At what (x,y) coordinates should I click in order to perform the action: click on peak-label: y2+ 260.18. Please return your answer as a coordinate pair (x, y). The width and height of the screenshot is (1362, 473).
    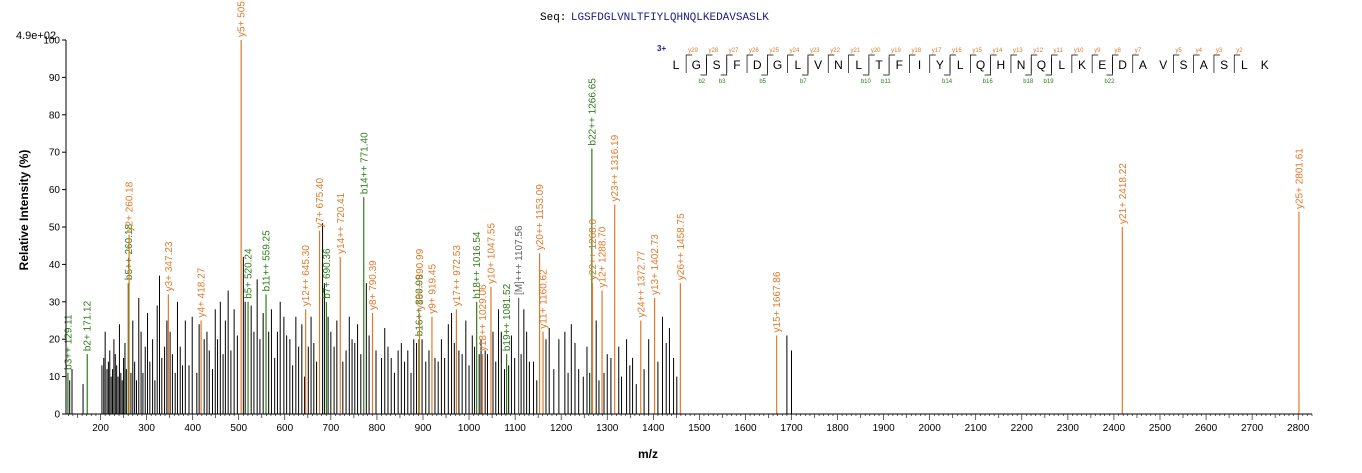
    Looking at the image, I should click on (130, 206).